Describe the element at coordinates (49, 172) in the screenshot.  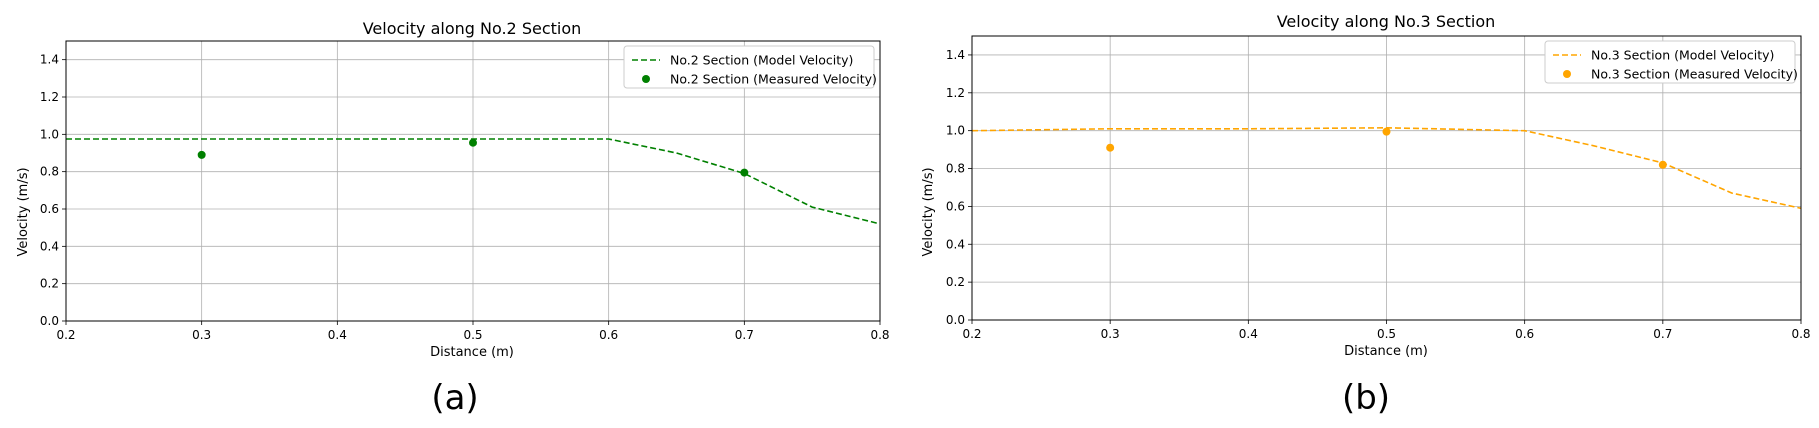
I see `chart-a-ytick-label: 0.8` at that location.